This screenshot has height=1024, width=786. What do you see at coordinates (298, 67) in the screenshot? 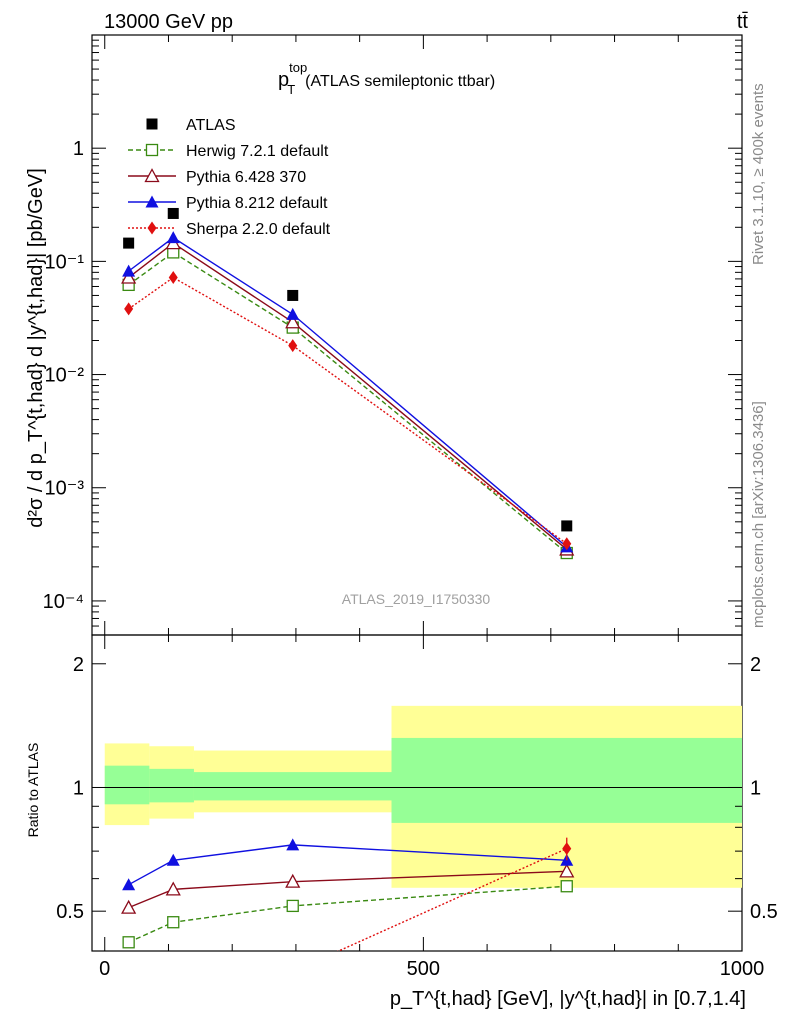
I see `title-sup: top` at bounding box center [298, 67].